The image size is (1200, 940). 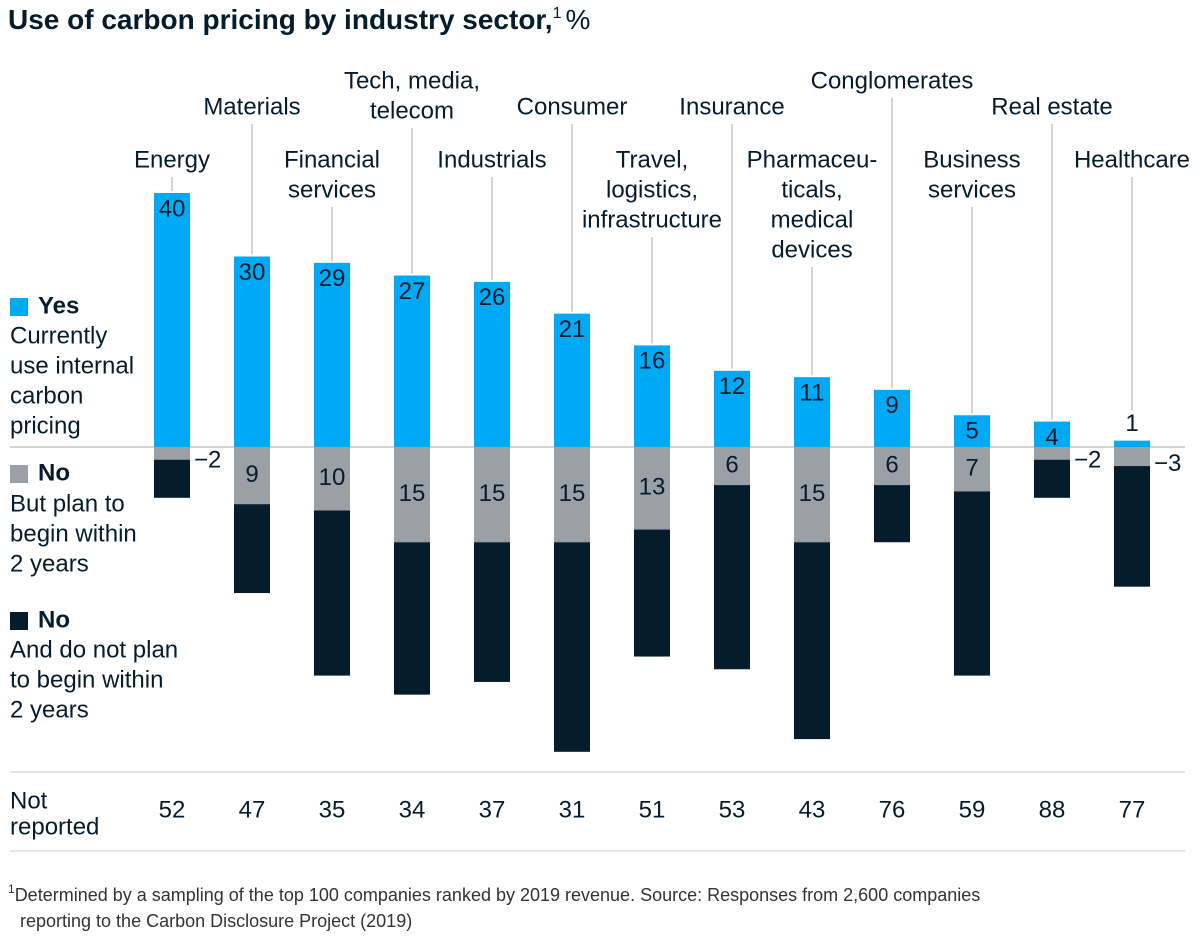 I want to click on category-label: Energy, so click(x=172, y=159).